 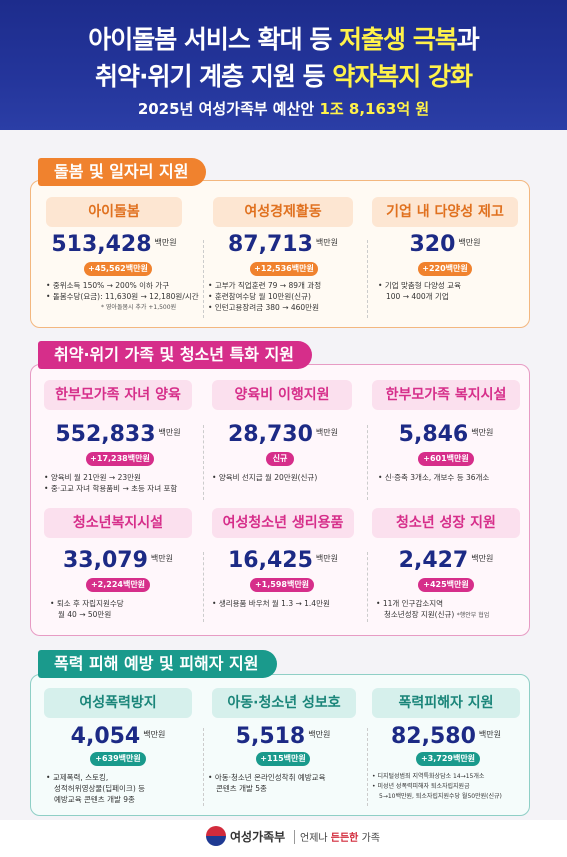 I want to click on card-title-youth-welfare: 청소년복지시설, so click(x=118, y=523).